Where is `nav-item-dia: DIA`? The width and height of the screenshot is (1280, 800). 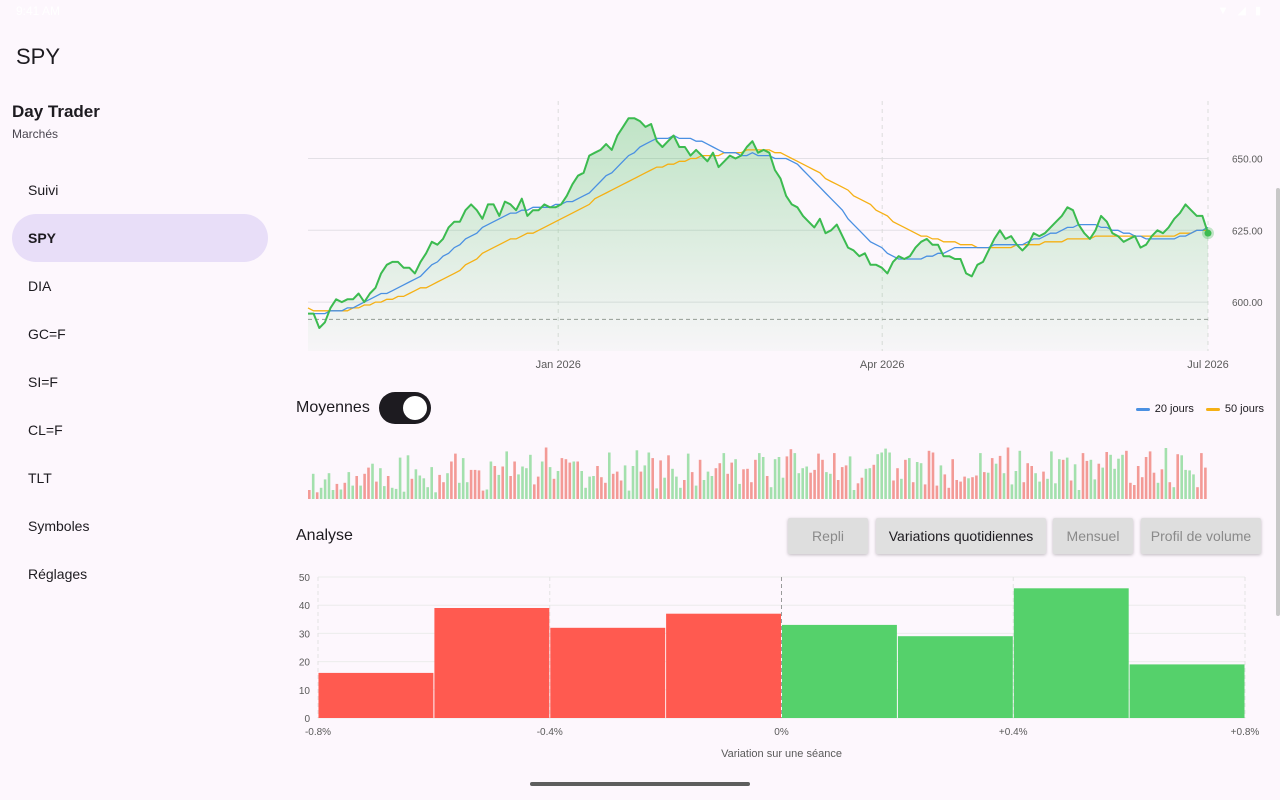
nav-item-dia: DIA is located at coordinates (140, 286).